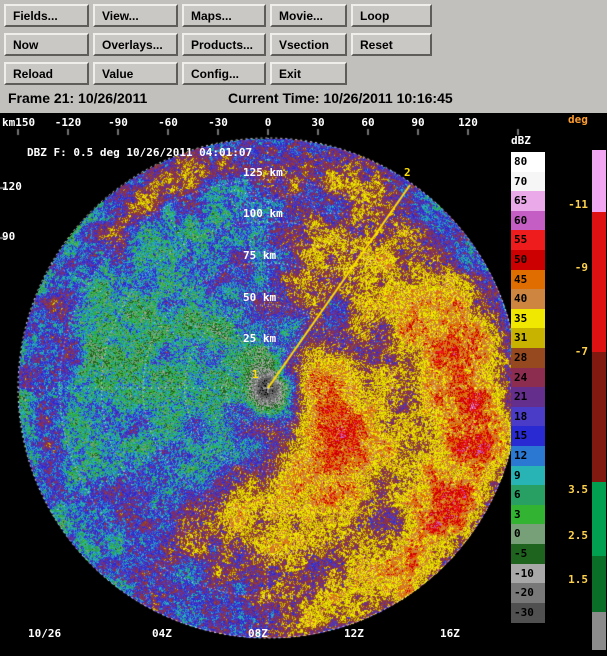 This screenshot has height=656, width=607. Describe the element at coordinates (308, 73) in the screenshot. I see `menu-button-exit: Exit` at that location.